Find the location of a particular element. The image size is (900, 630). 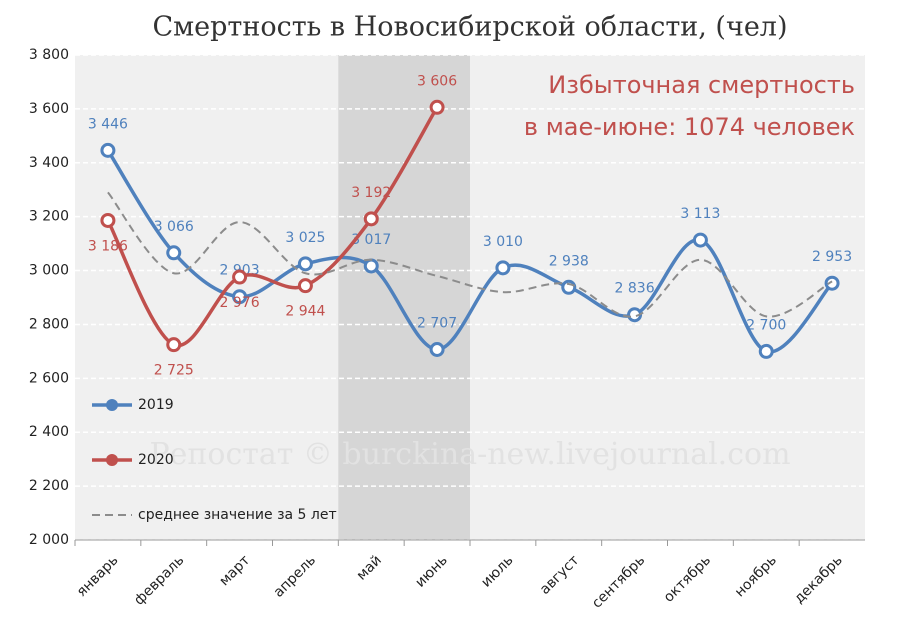

x-tick-label: сентябрь is located at coordinates (618, 581).